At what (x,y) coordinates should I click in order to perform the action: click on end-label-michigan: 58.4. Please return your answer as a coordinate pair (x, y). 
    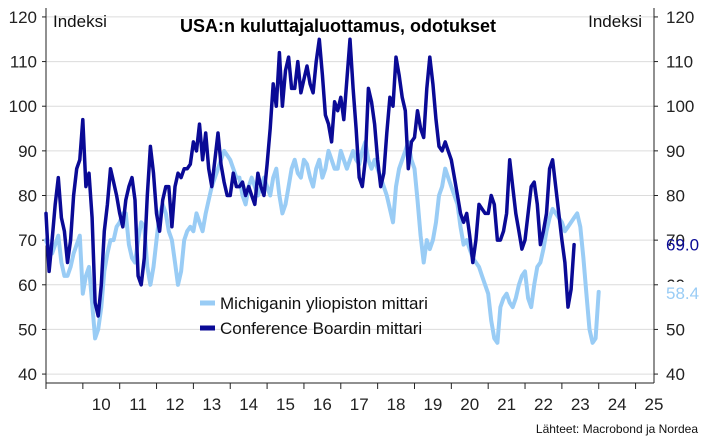
    Looking at the image, I should click on (682, 293).